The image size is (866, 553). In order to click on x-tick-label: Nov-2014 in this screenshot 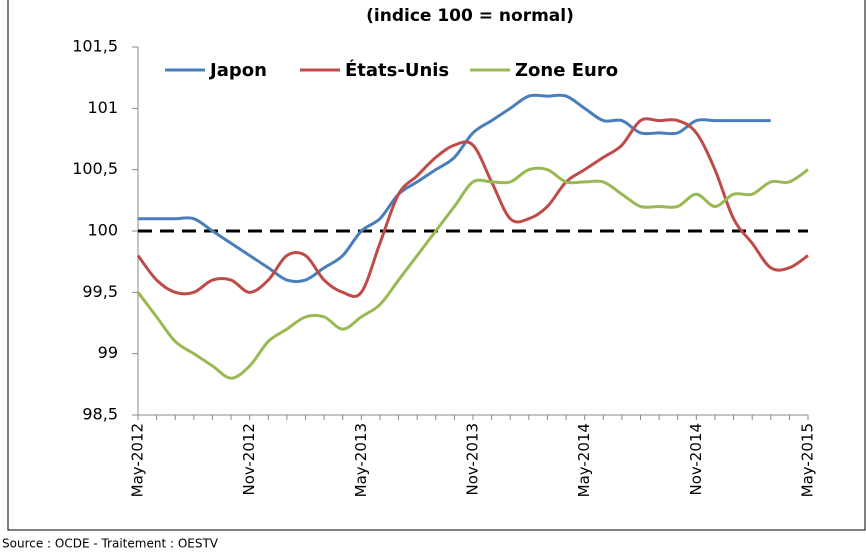, I will do `click(696, 459)`.